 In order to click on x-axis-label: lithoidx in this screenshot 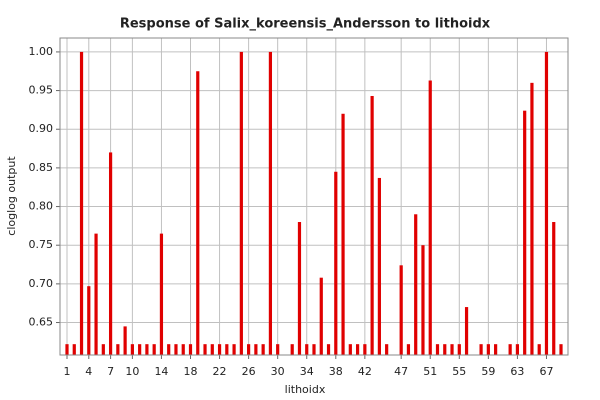, I will do `click(305, 389)`.